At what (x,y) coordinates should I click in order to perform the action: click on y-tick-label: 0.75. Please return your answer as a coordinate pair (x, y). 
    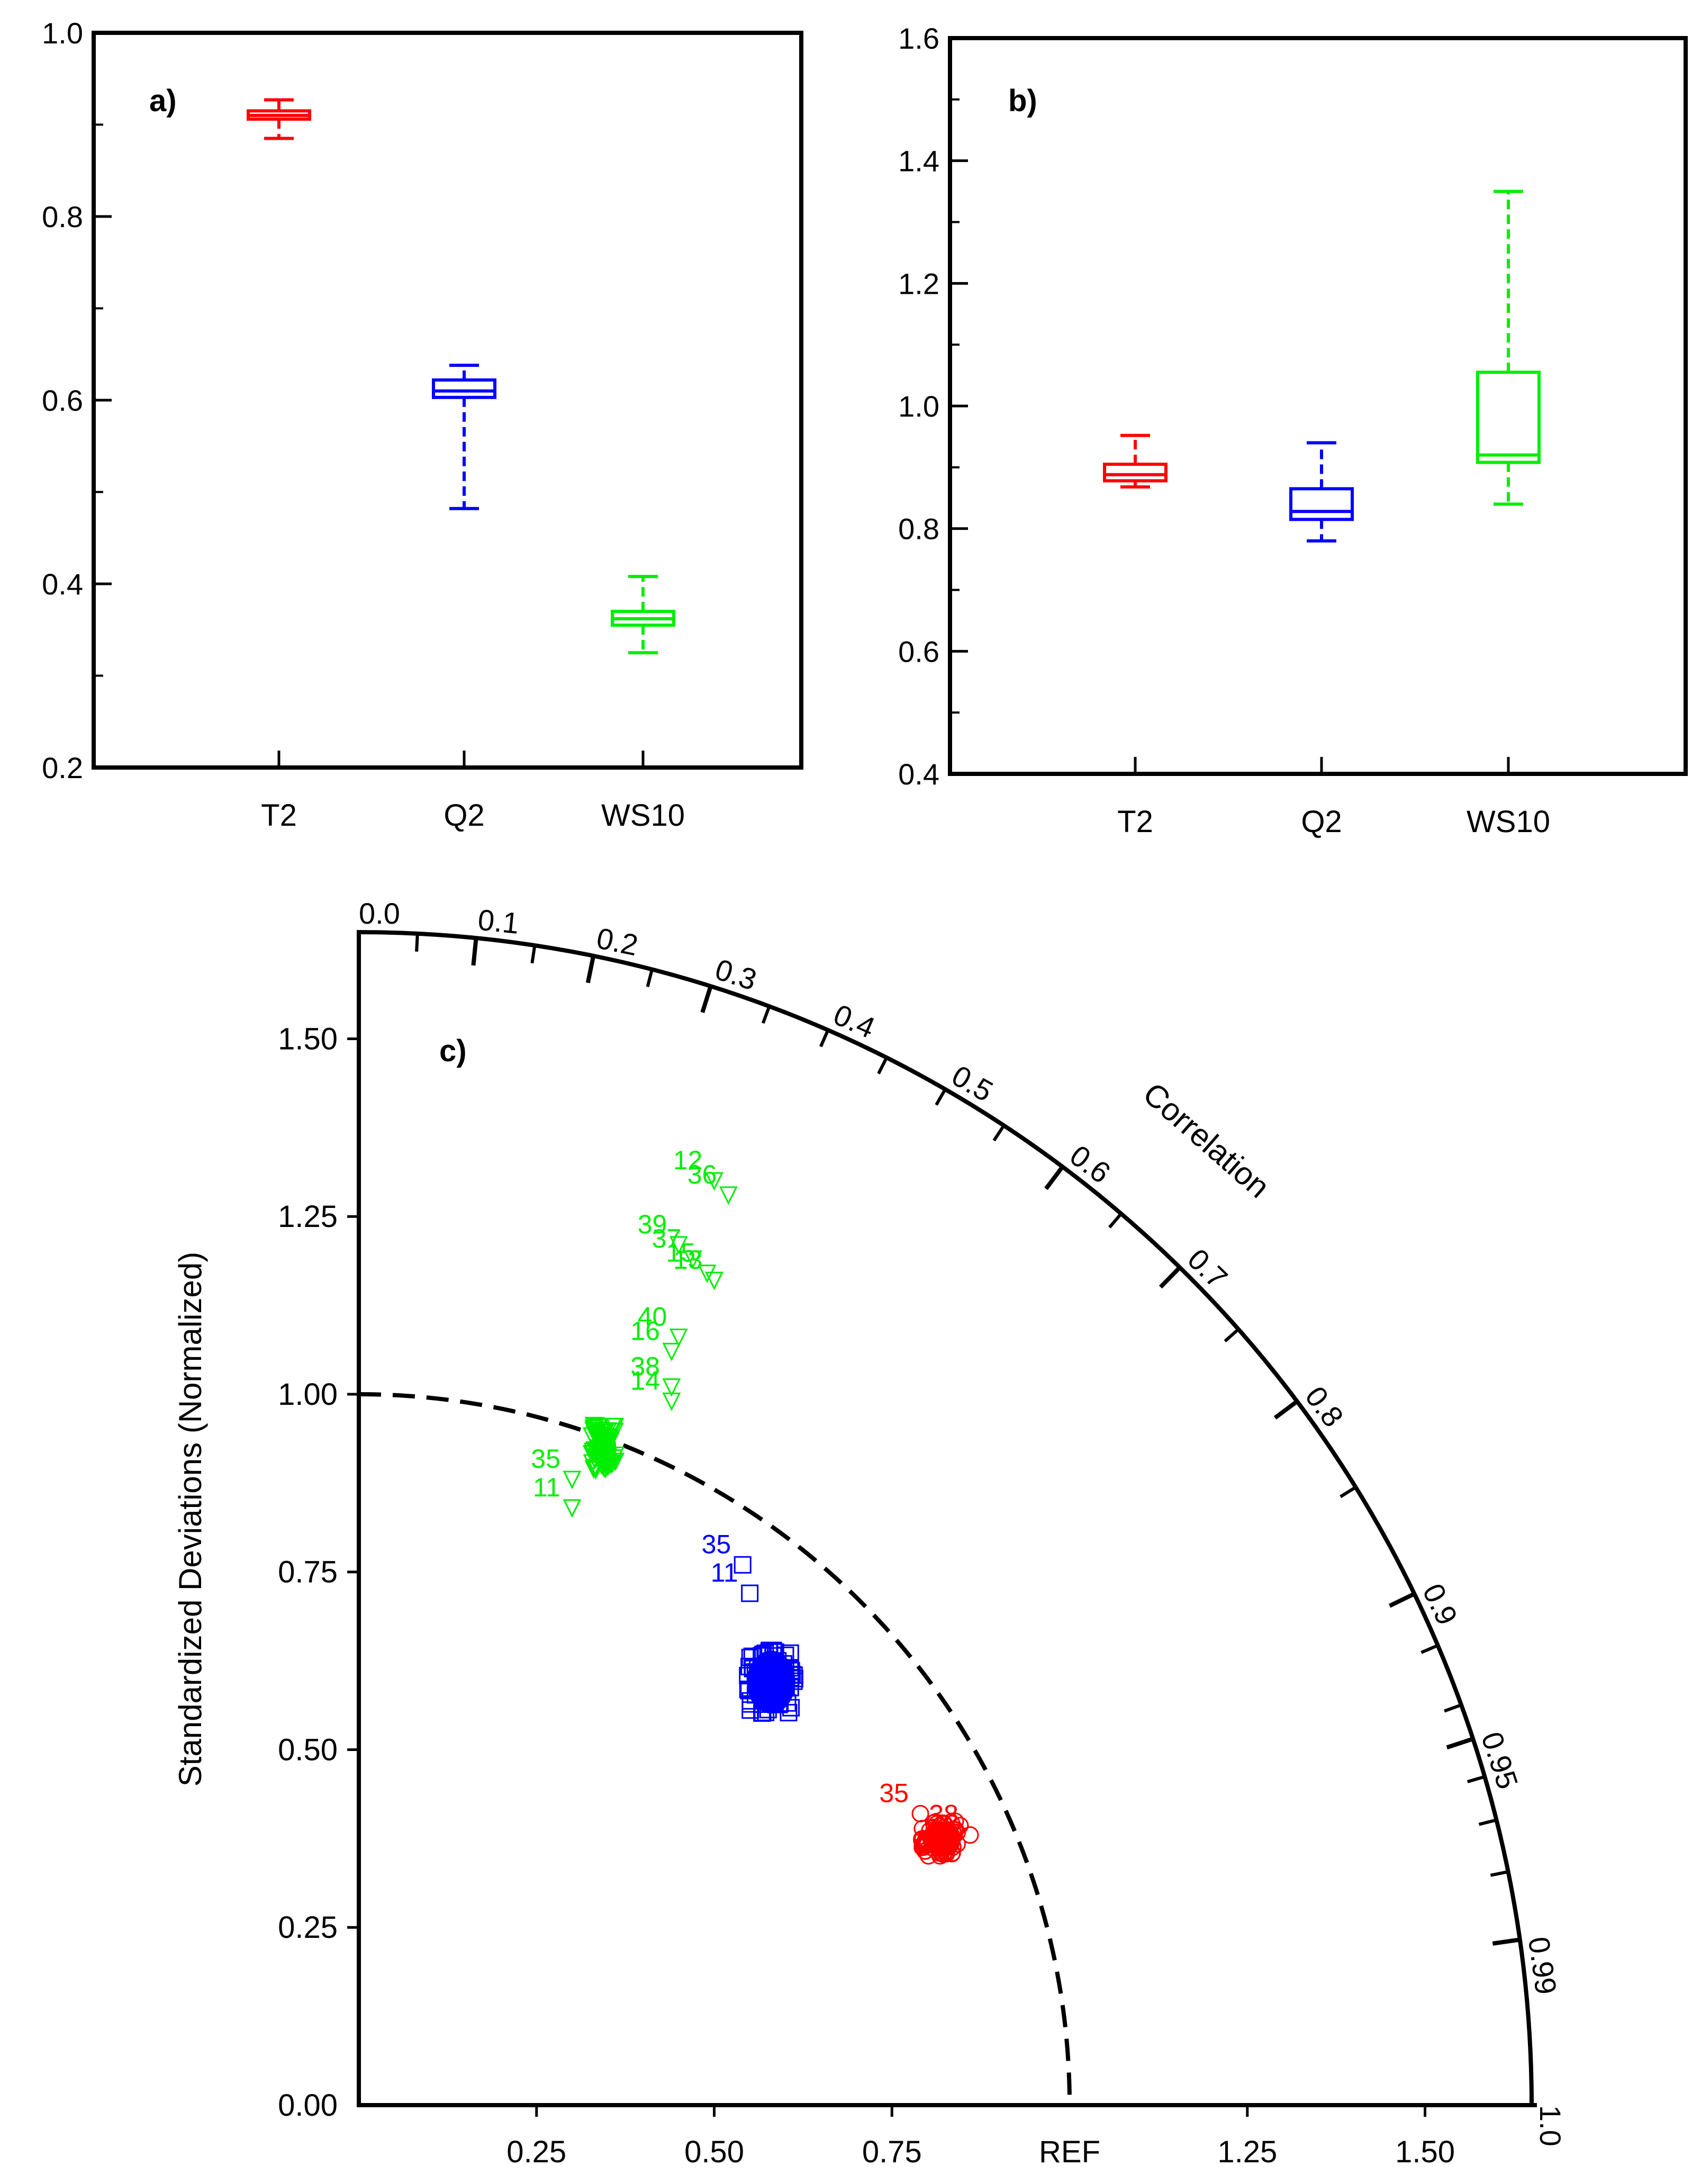
    Looking at the image, I should click on (308, 1572).